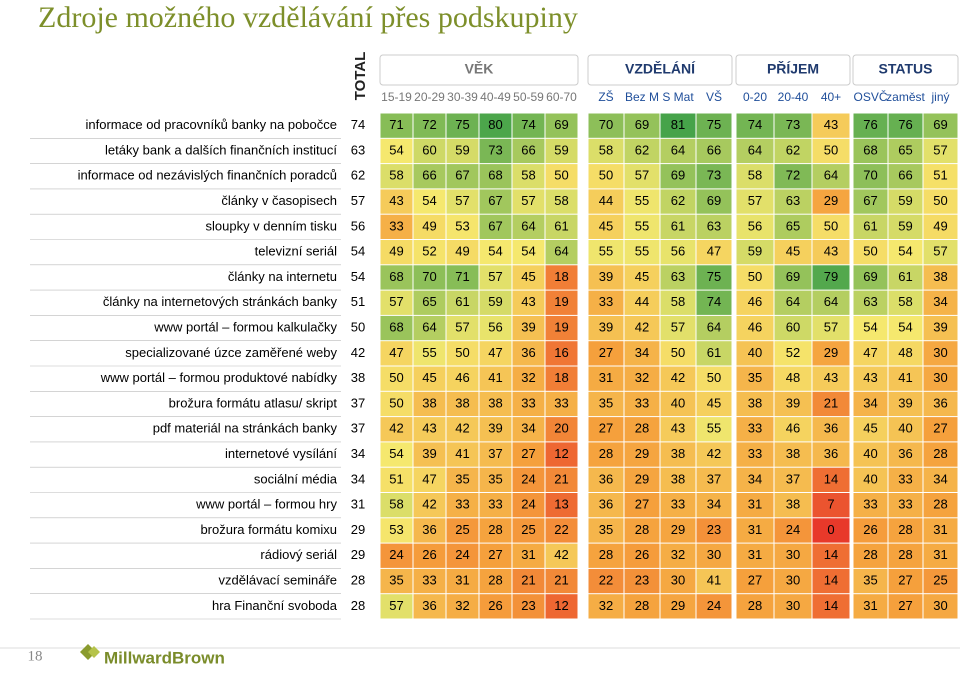 This screenshot has height=681, width=960. Describe the element at coordinates (714, 96) in the screenshot. I see `column-header: VŠ` at that location.